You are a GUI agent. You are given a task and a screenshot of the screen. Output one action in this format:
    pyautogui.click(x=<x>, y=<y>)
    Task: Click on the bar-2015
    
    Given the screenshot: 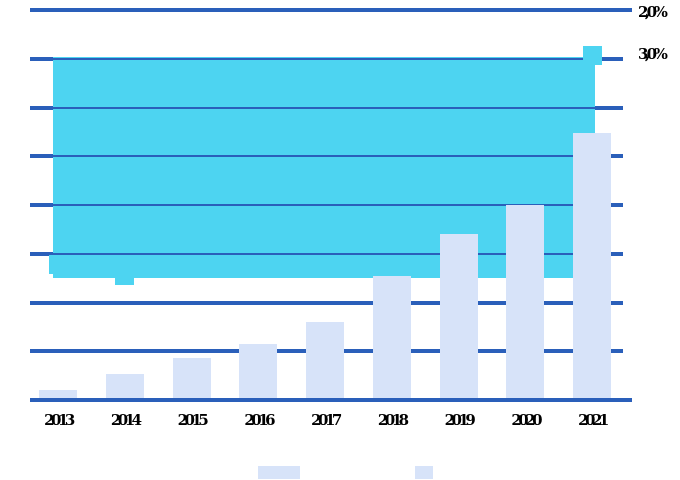 What is the action you would take?
    pyautogui.click(x=191, y=380)
    